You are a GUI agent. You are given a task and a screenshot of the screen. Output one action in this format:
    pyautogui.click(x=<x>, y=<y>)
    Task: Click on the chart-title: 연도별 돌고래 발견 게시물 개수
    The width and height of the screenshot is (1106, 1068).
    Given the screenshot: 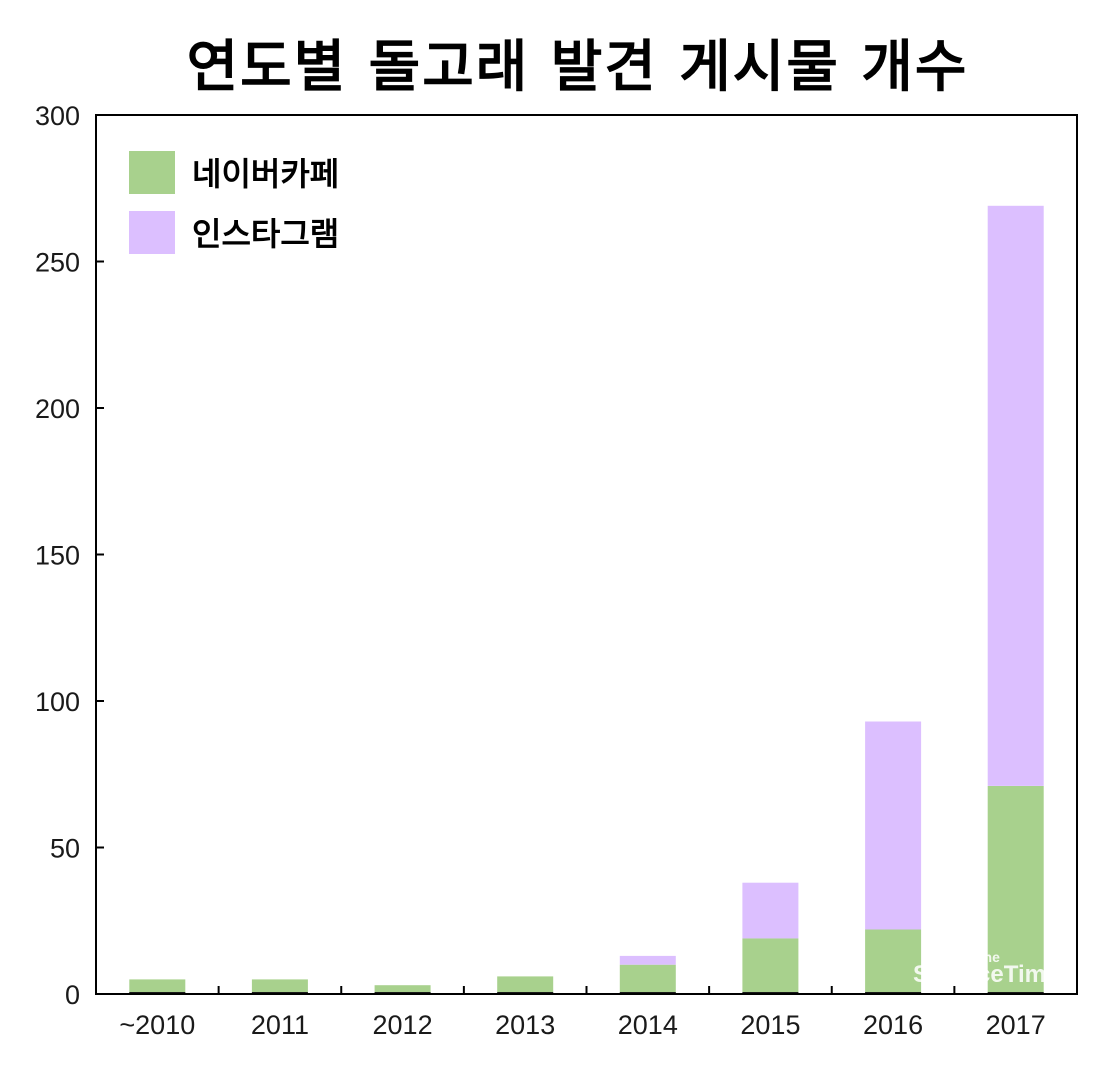 What is the action you would take?
    pyautogui.click(x=577, y=67)
    